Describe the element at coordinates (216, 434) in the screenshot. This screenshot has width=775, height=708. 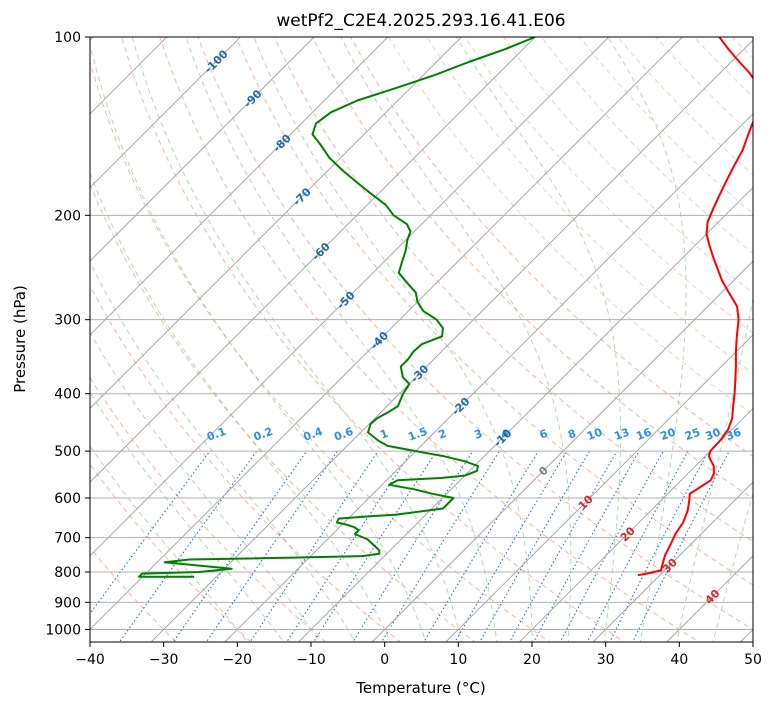
I see `mixing-ratio-label: 0.1` at that location.